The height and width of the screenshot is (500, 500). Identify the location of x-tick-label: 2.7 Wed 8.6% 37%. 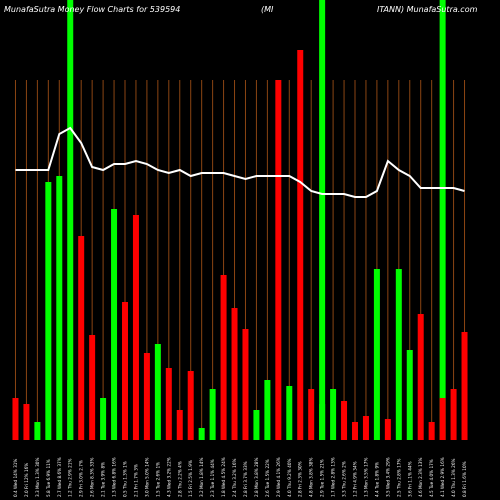
(59, 477).